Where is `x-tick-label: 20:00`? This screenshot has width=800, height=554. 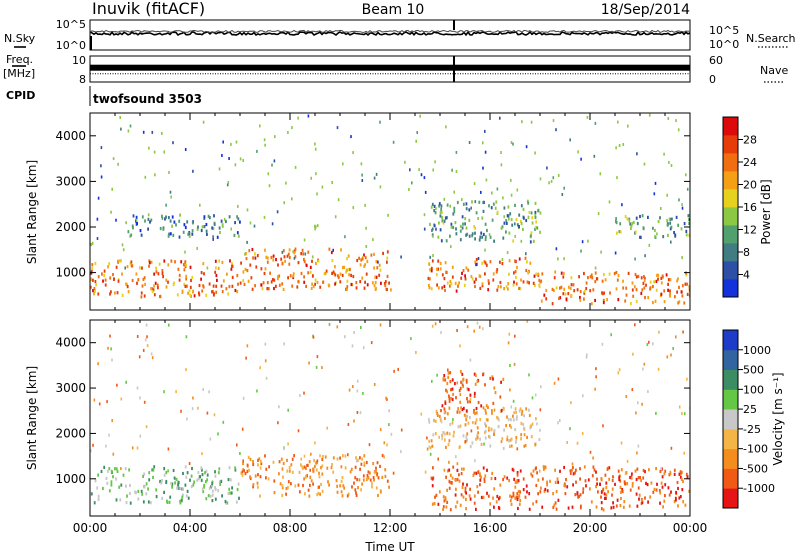 x-tick-label: 20:00 is located at coordinates (590, 528).